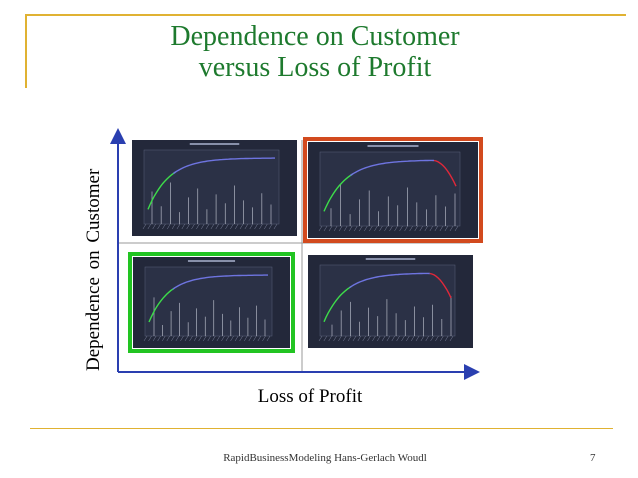 The image size is (638, 478). I want to click on highlight-frame-high-risk, so click(393, 190).